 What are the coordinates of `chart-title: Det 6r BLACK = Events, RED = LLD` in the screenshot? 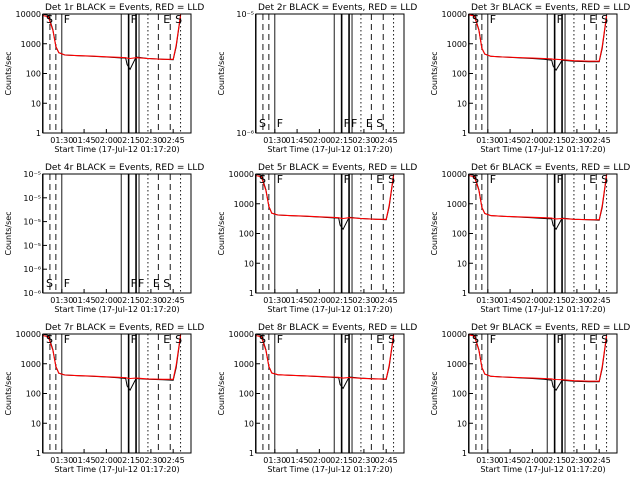 It's located at (550, 168).